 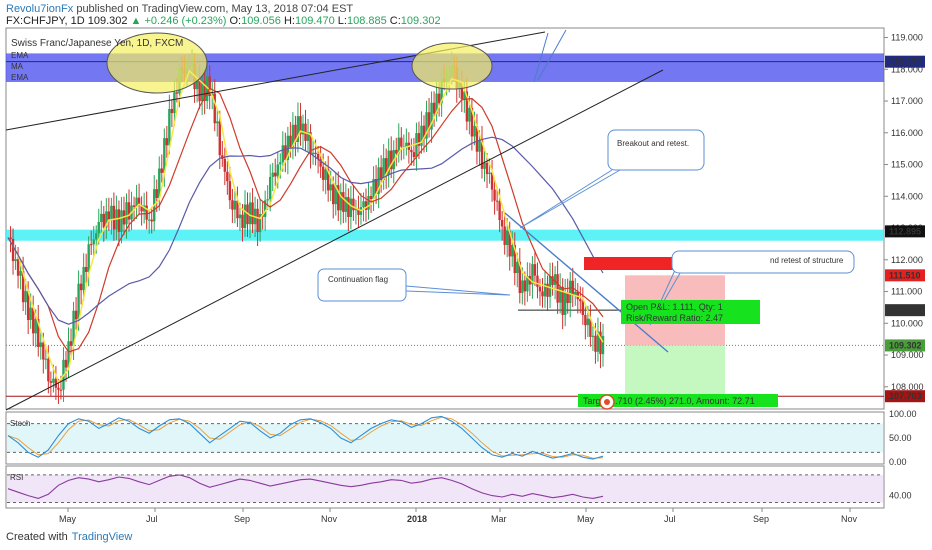 What do you see at coordinates (656, 150) in the screenshot?
I see `breakout-callout` at bounding box center [656, 150].